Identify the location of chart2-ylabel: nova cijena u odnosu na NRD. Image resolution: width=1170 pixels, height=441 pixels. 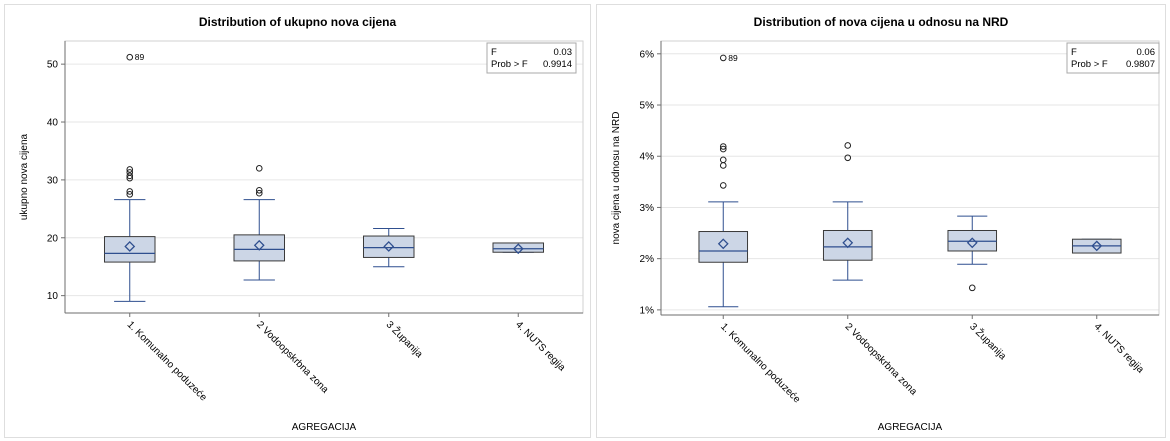
(616, 178).